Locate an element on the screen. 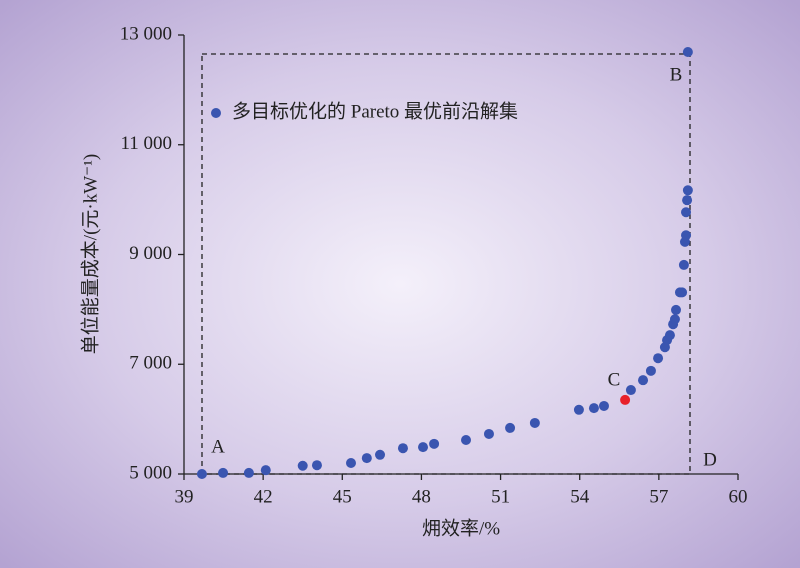  x-axis-label: 㶲效率/% is located at coordinates (461, 528).